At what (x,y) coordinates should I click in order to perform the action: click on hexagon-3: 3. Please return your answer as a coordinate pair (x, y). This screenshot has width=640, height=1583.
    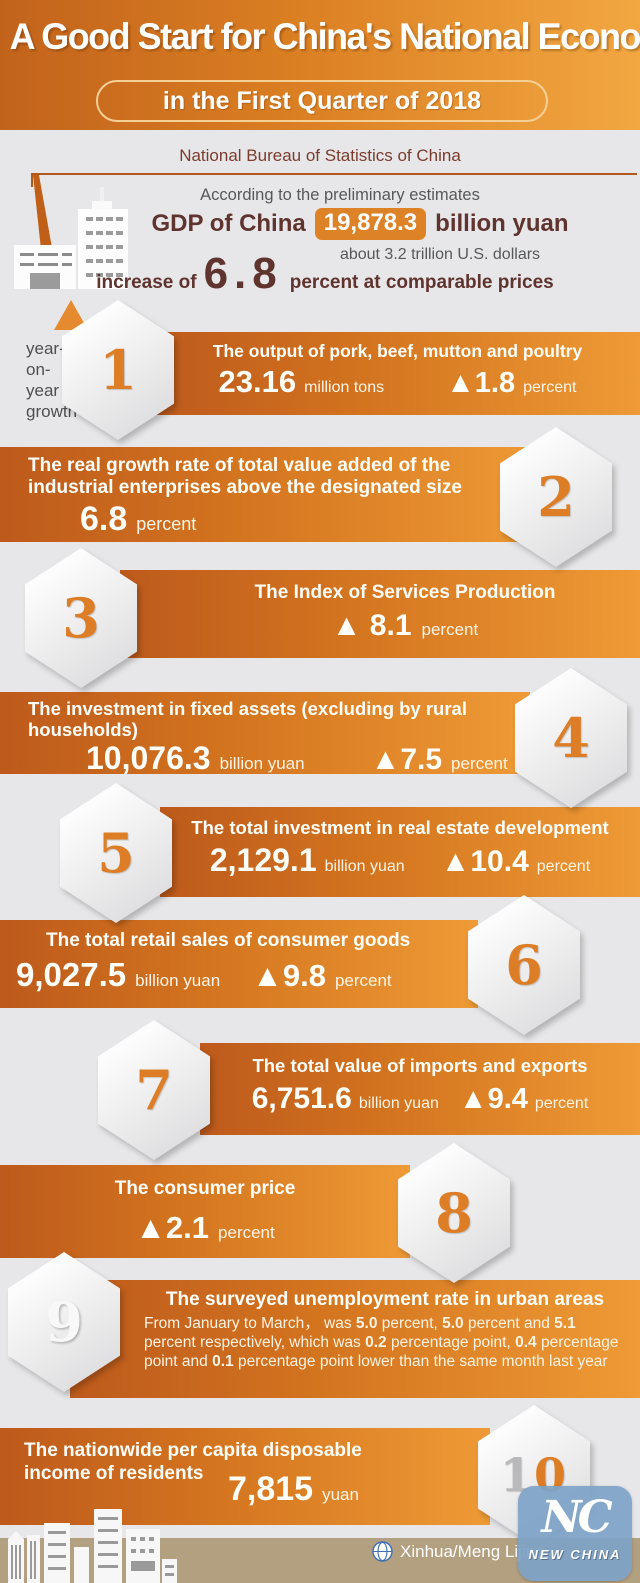
    Looking at the image, I should click on (81, 618).